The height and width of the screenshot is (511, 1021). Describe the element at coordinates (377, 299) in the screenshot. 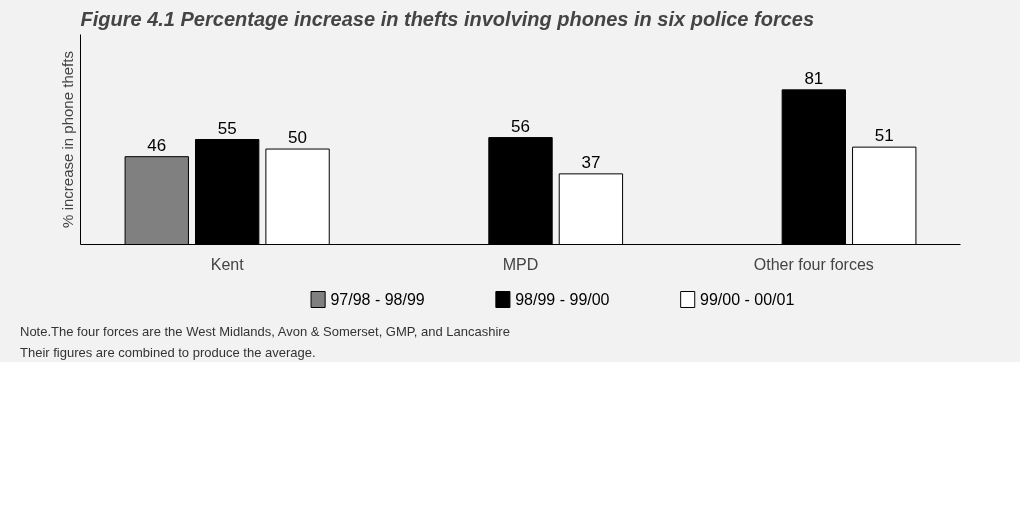

I see `legend-label: 97/98 - 98/99` at that location.